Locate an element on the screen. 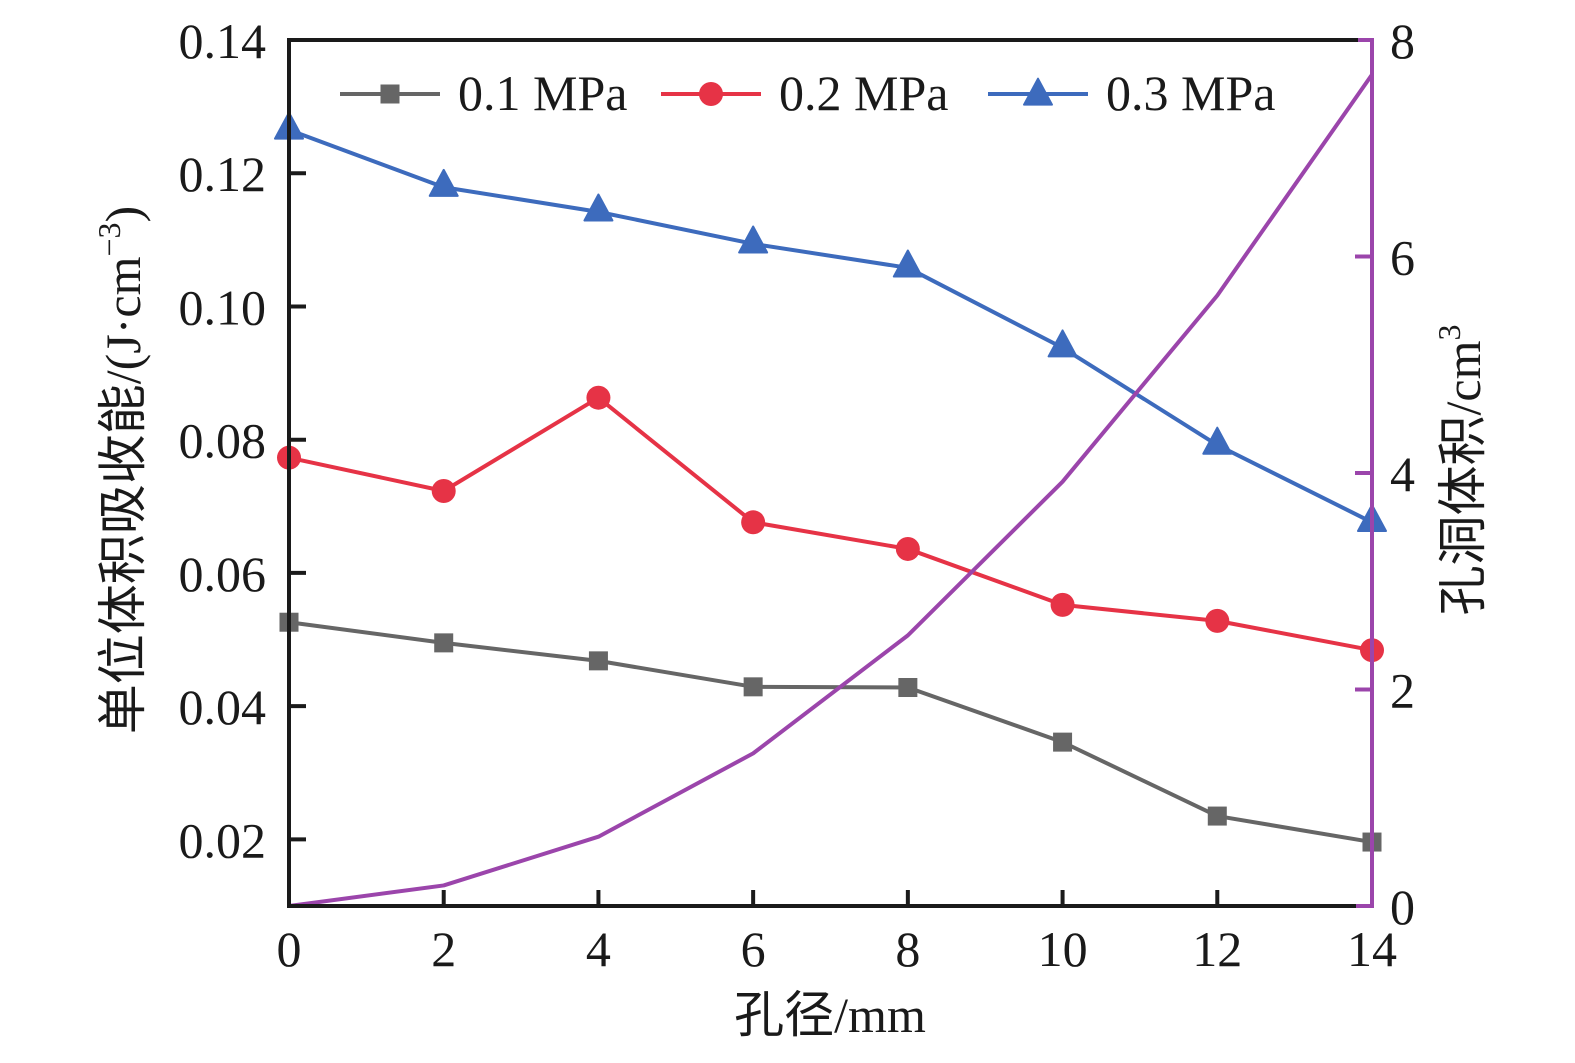  legend-item: 0.3 MPa is located at coordinates (1131, 93).